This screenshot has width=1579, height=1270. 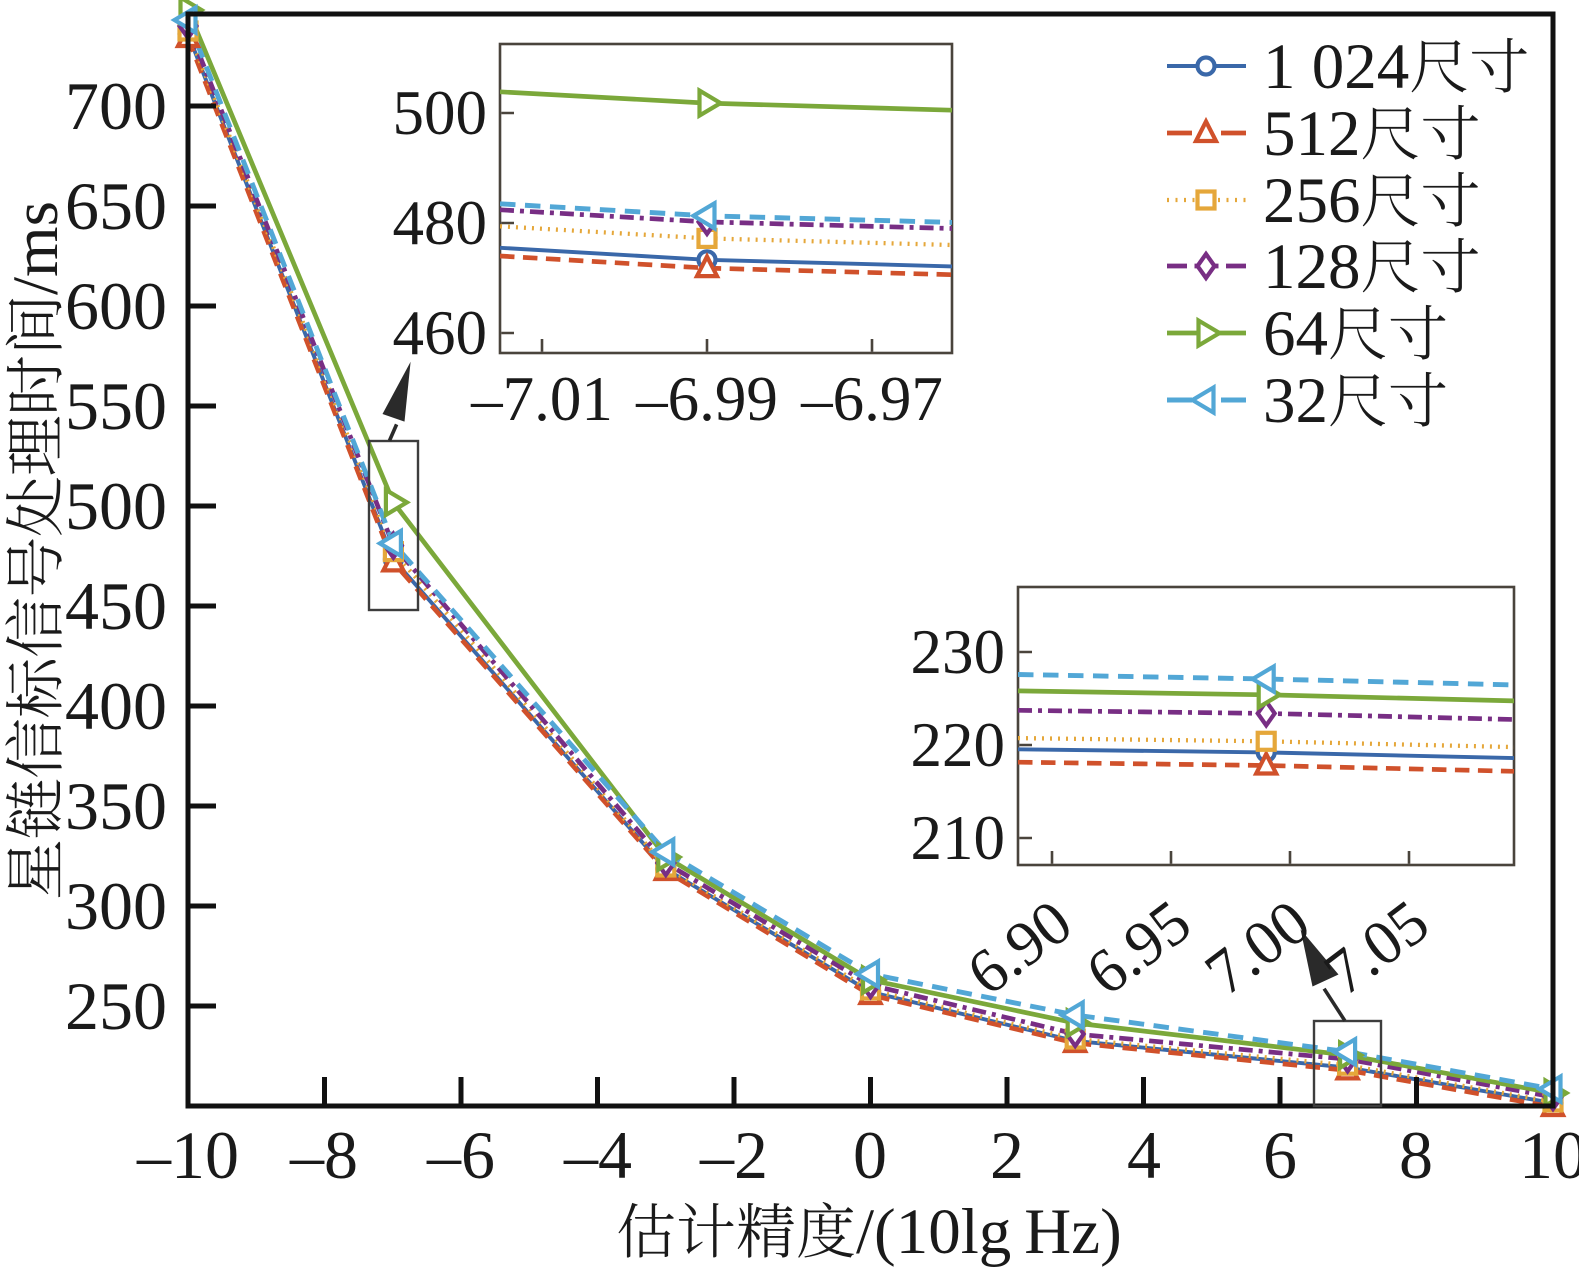 What do you see at coordinates (706, 399) in the screenshot?
I see `svg-text: –6.99` at bounding box center [706, 399].